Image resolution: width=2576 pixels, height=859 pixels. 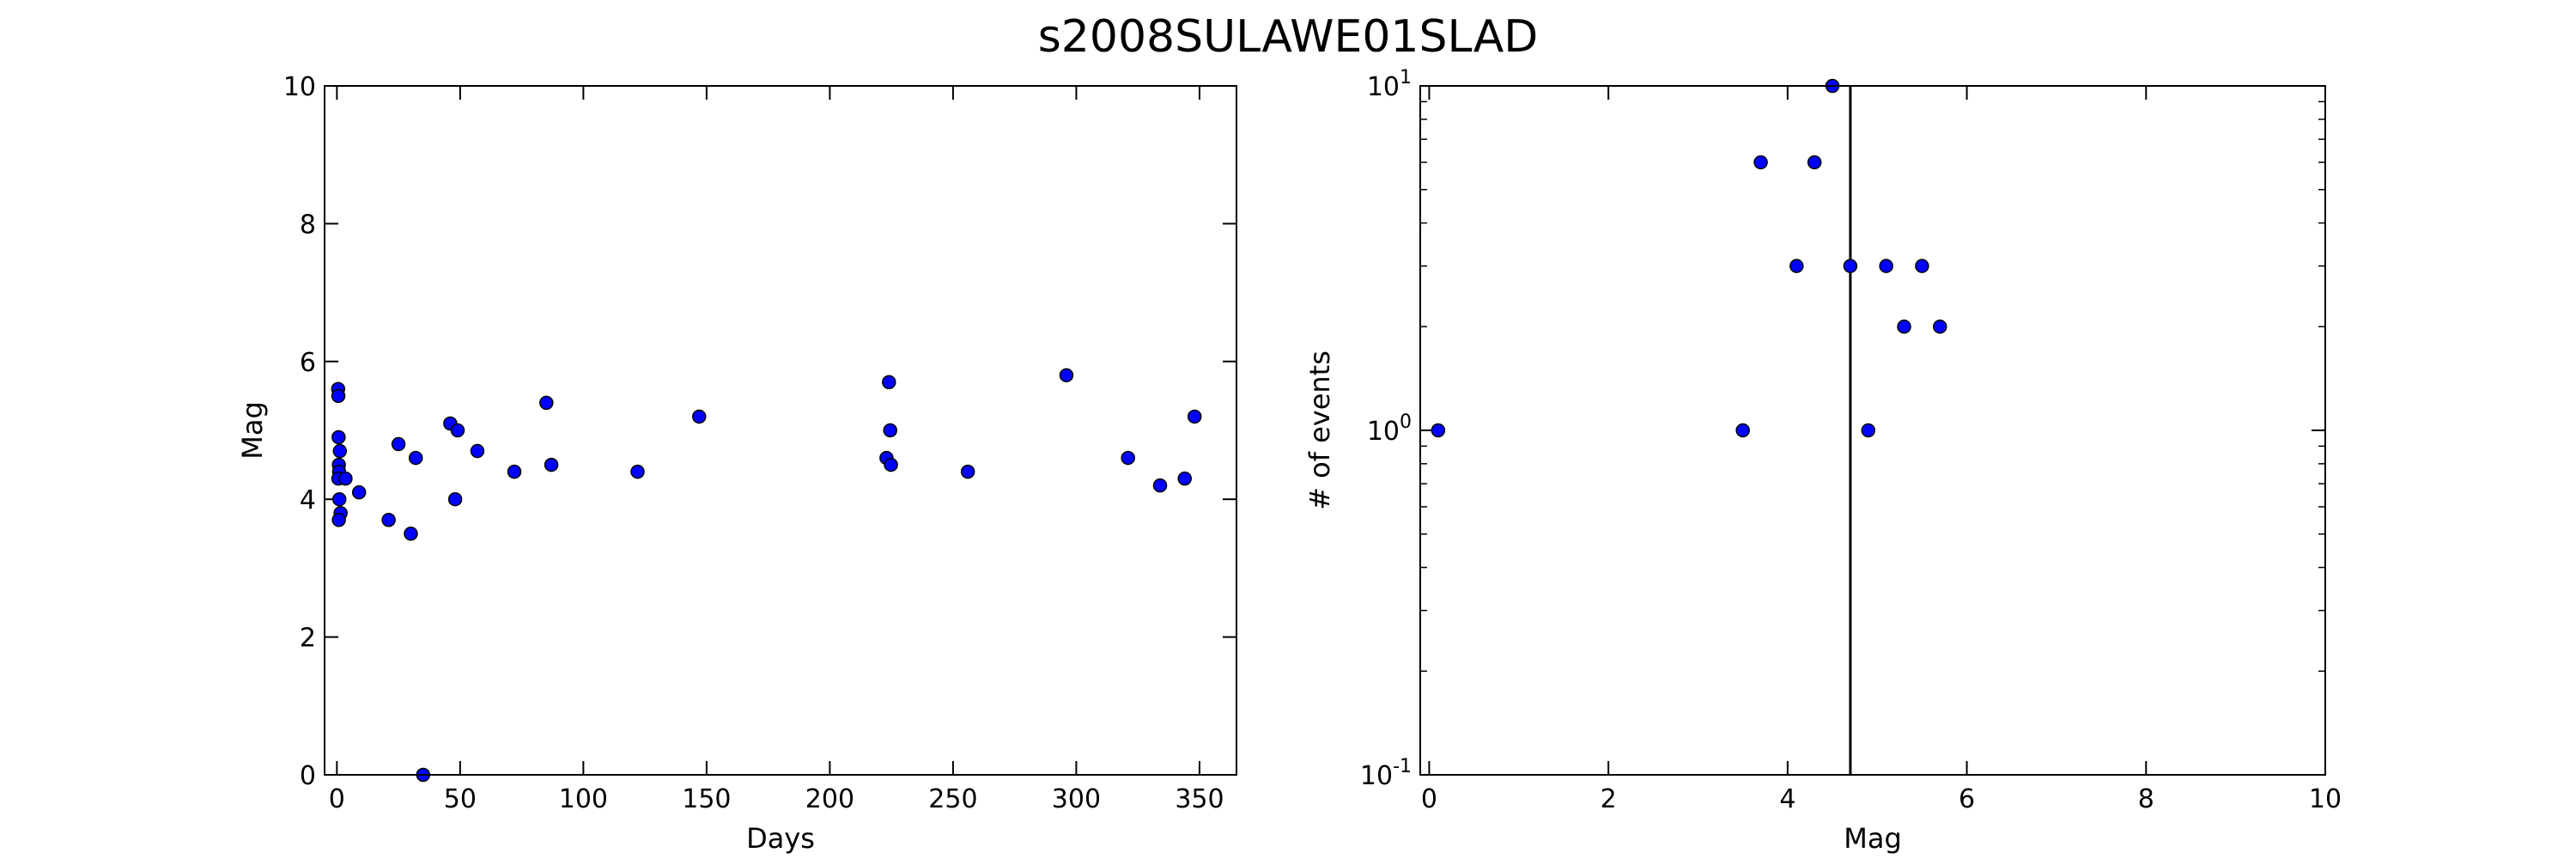 What do you see at coordinates (1873, 839) in the screenshot?
I see `events-plot-xlabel: Mag` at bounding box center [1873, 839].